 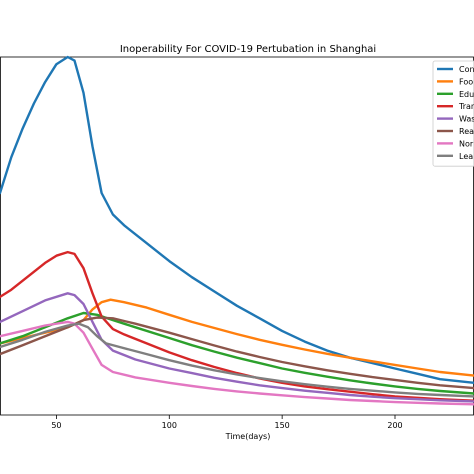 What do you see at coordinates (466, 143) in the screenshot?
I see `legend-label-nor: Nor` at bounding box center [466, 143].